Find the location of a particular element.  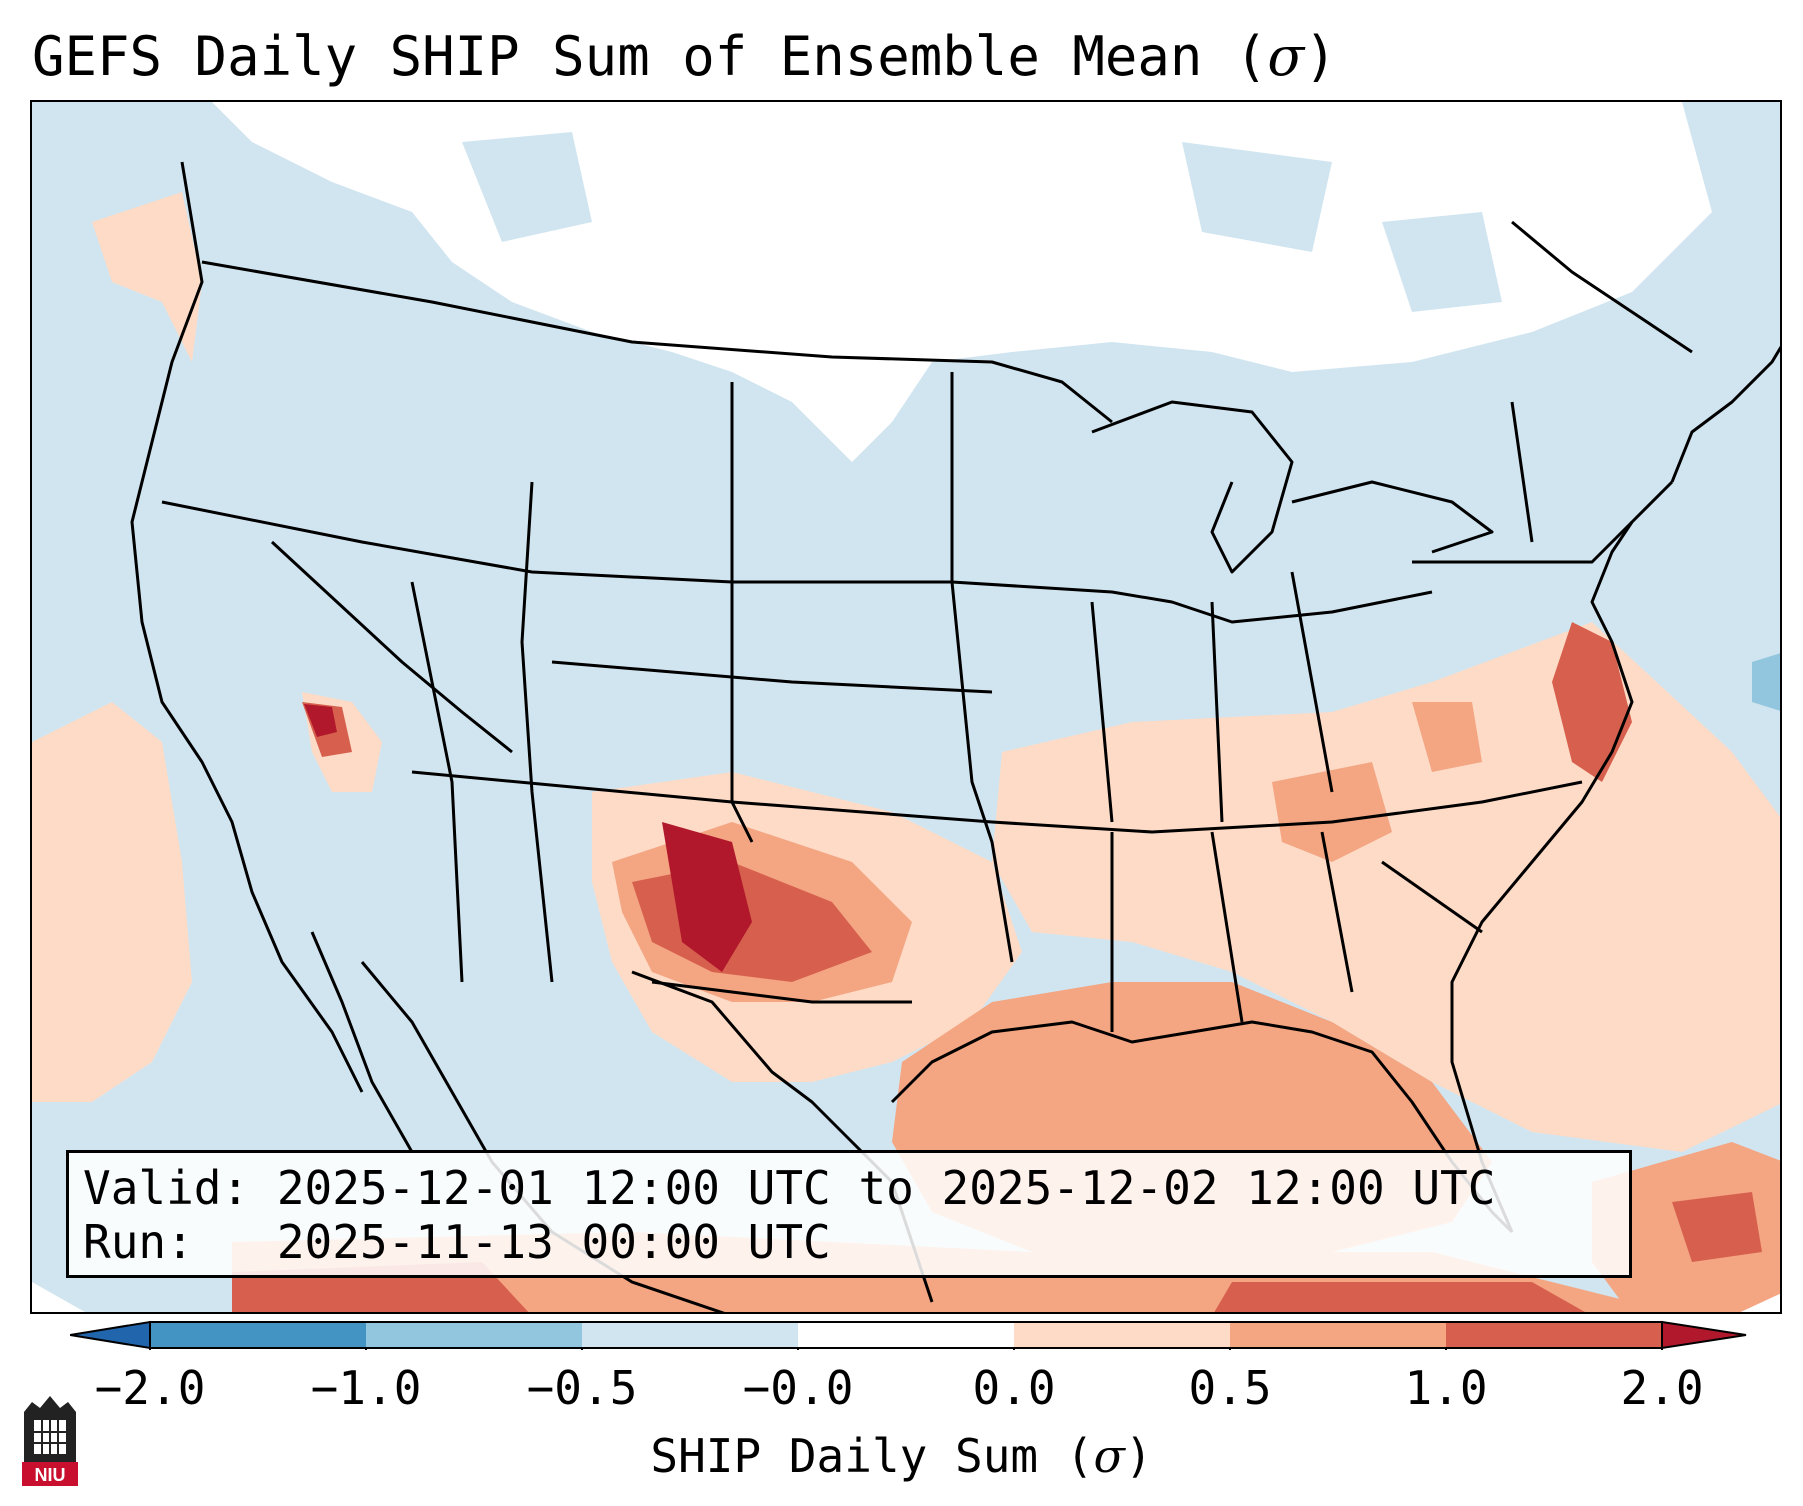

colorbar-extend-low is located at coordinates (110, 1335).